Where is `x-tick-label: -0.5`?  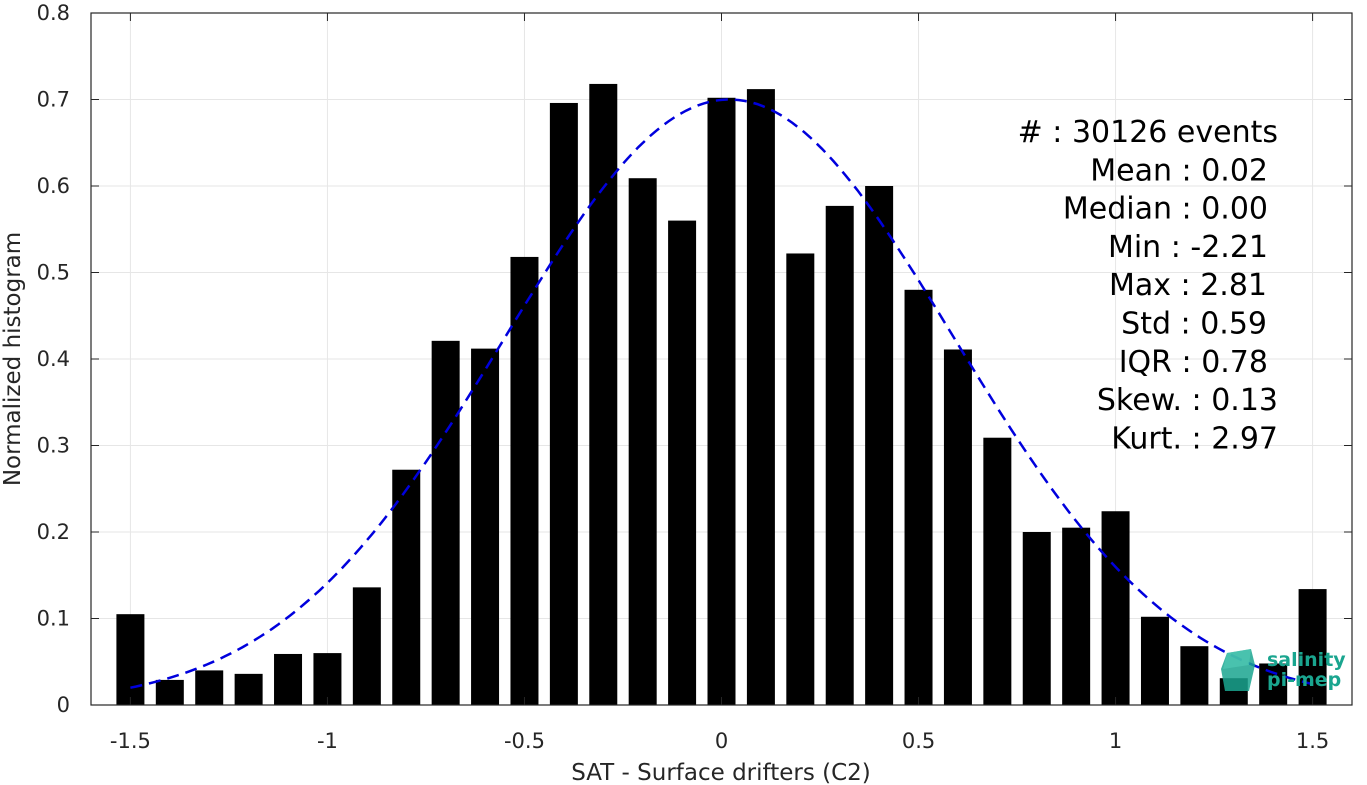
x-tick-label: -0.5 is located at coordinates (524, 741).